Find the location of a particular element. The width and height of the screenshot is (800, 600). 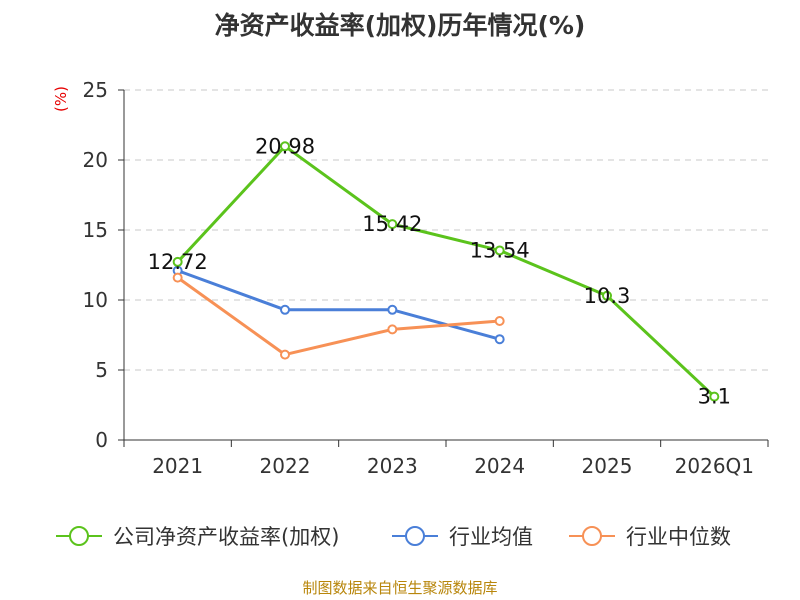

chart-title: 净资产收益率(加权)历年情况(%) is located at coordinates (400, 25).